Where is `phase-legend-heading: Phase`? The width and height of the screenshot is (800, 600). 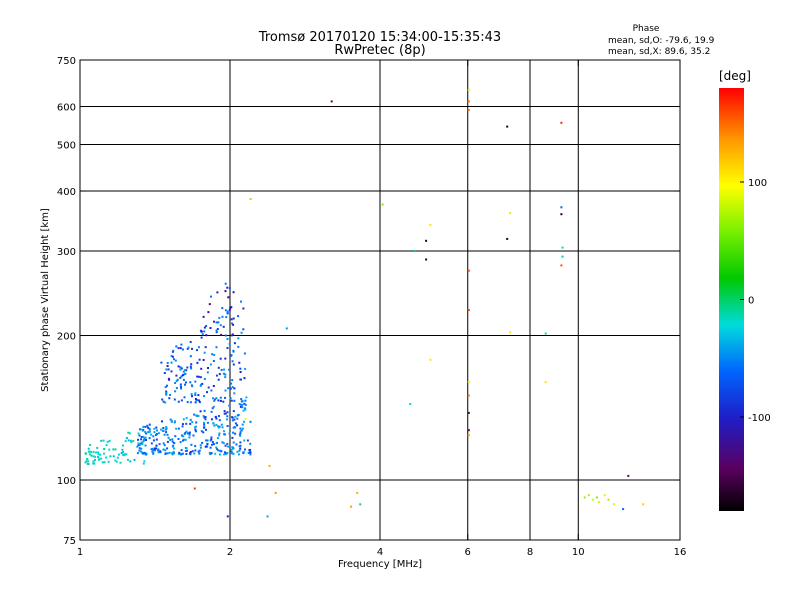
phase-legend-heading: Phase is located at coordinates (646, 29).